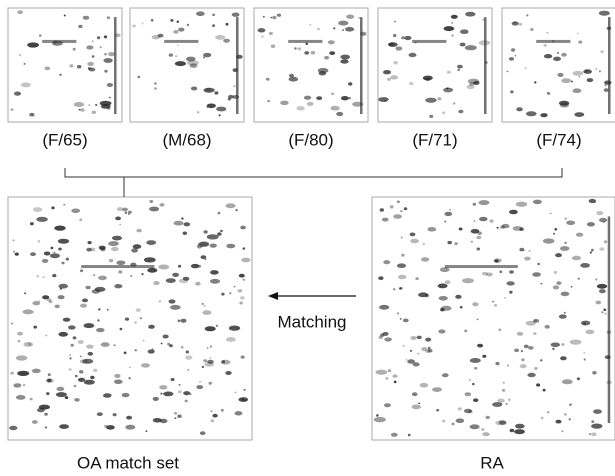  What do you see at coordinates (485, 66) in the screenshot?
I see `streak` at bounding box center [485, 66].